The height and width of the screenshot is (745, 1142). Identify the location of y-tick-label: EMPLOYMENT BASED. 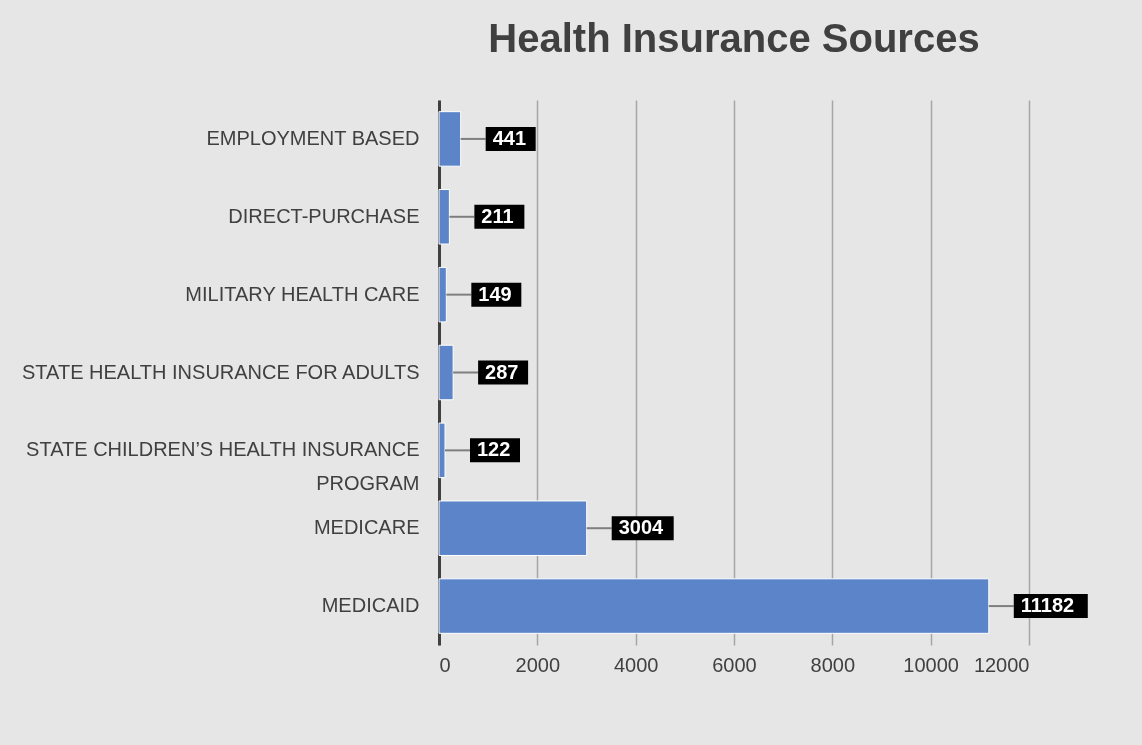
(313, 137).